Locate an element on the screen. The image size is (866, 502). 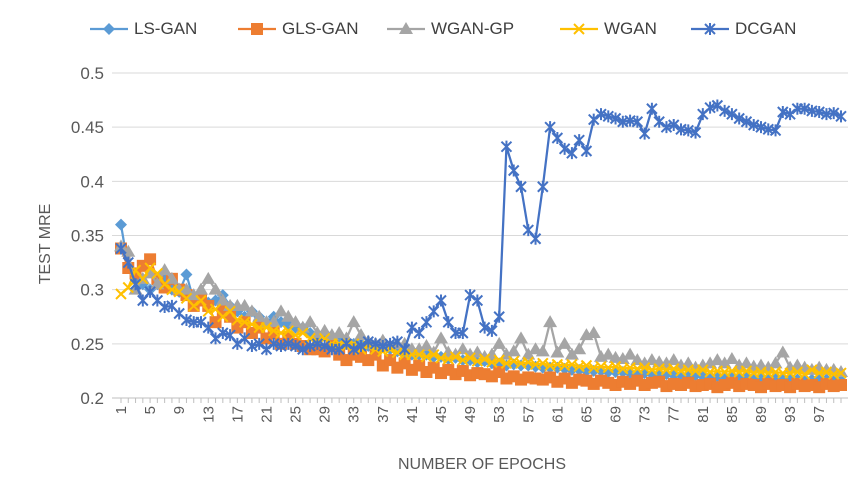
x-tick-label: 41 is located at coordinates (412, 414).